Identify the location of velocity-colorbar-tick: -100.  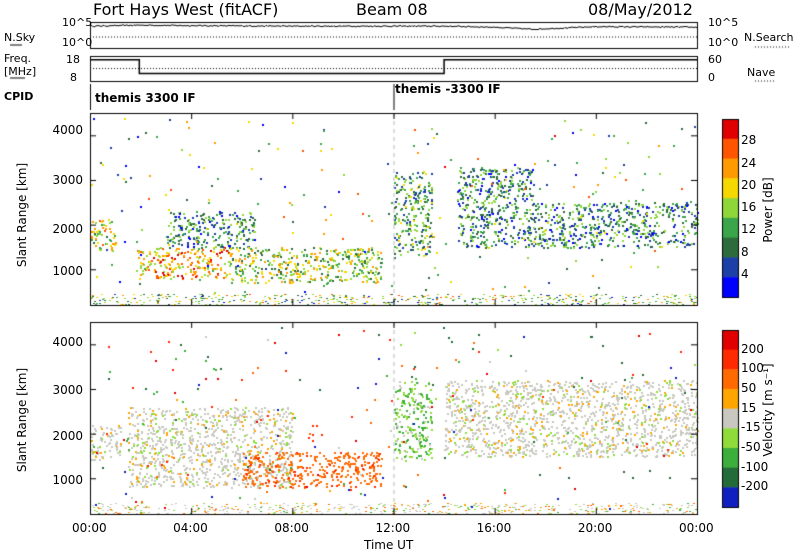
(755, 466).